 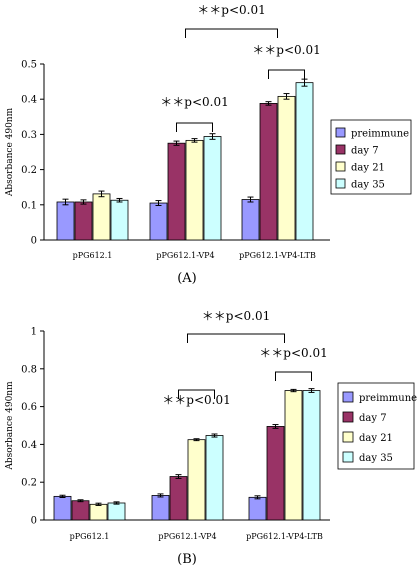 I want to click on y-tick-label: 1, so click(x=34, y=332).